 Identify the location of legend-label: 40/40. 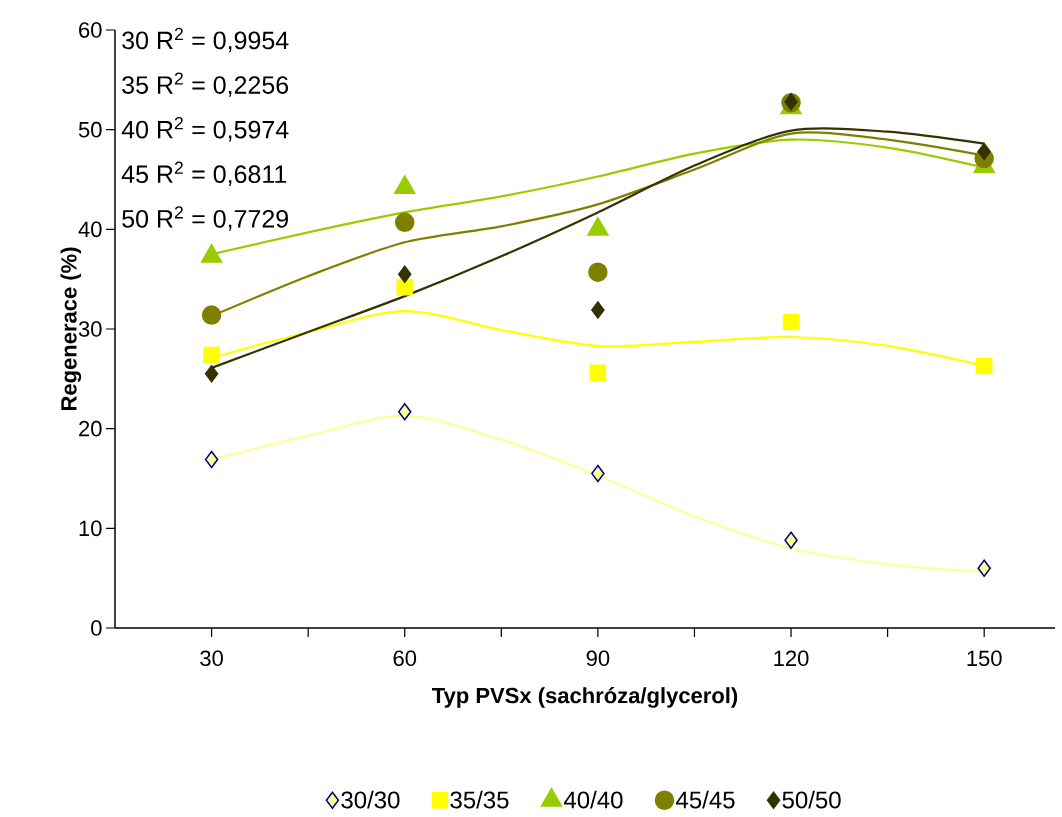
(593, 799).